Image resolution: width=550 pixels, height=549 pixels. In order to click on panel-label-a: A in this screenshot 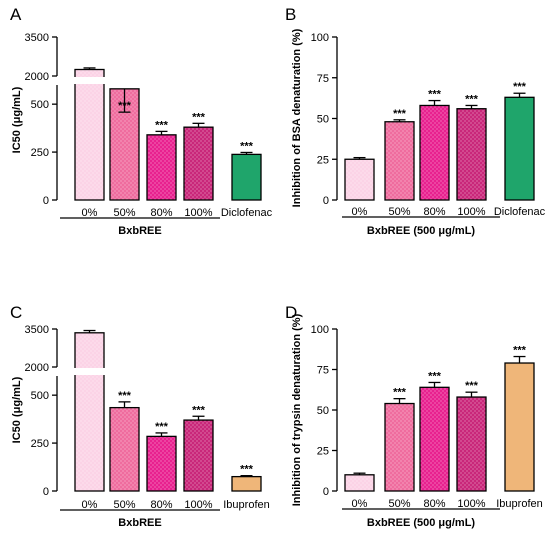, I will do `click(16, 14)`.